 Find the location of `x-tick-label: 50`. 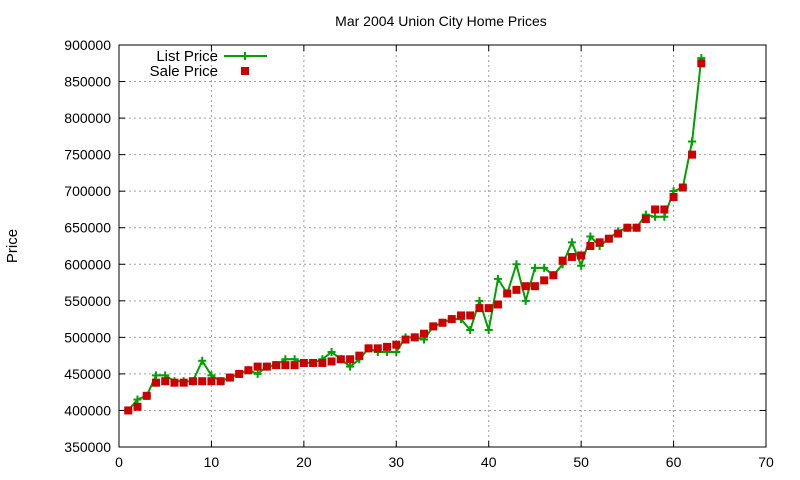

x-tick-label: 50 is located at coordinates (581, 462).